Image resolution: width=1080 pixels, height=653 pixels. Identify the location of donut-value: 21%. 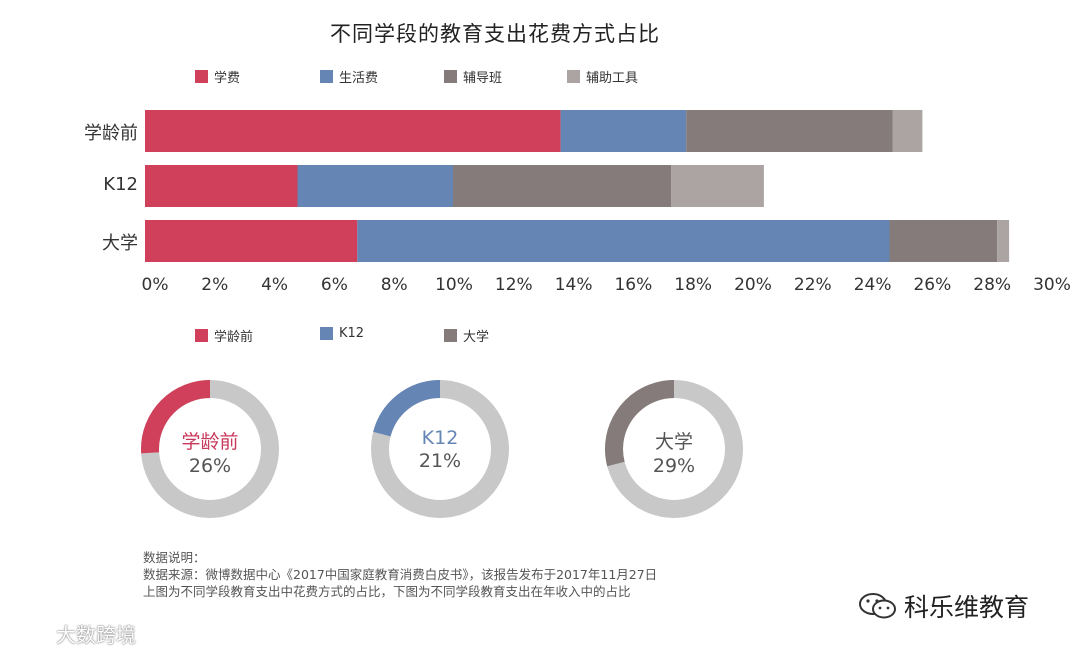
(440, 461).